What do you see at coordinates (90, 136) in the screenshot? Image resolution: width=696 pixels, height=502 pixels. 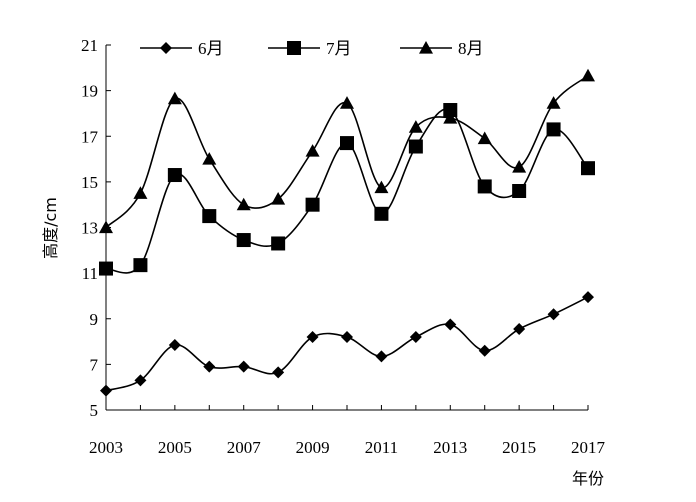 I see `y-tick-label: 17` at bounding box center [90, 136].